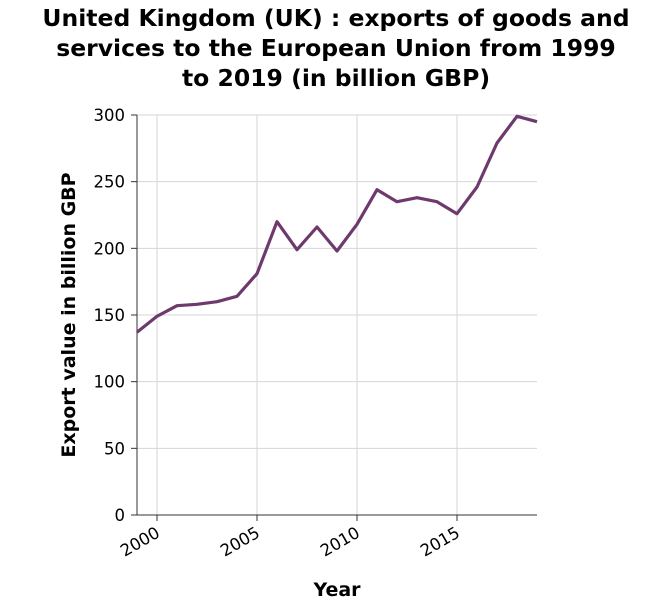  Describe the element at coordinates (440, 541) in the screenshot. I see `x-tick-label: 2015` at that location.